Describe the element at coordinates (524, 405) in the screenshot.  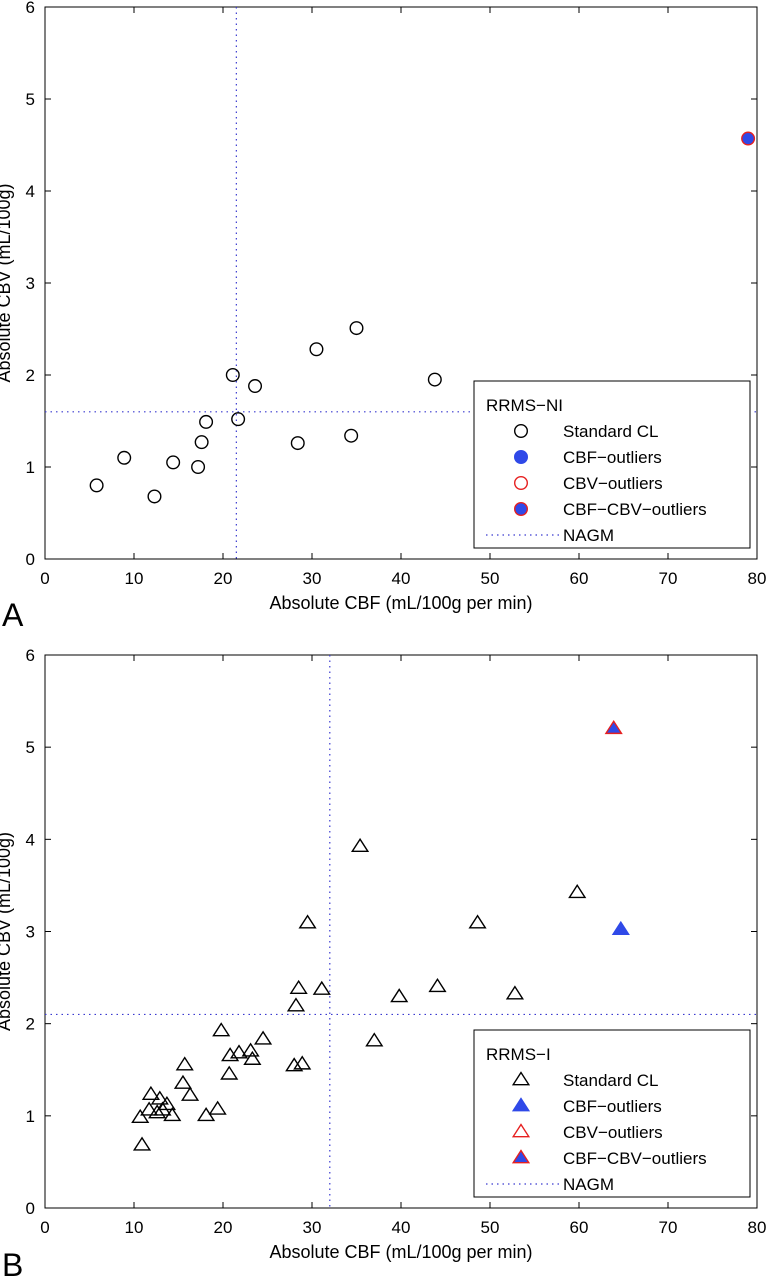
I see `legend-title: RRMS−NI` at that location.